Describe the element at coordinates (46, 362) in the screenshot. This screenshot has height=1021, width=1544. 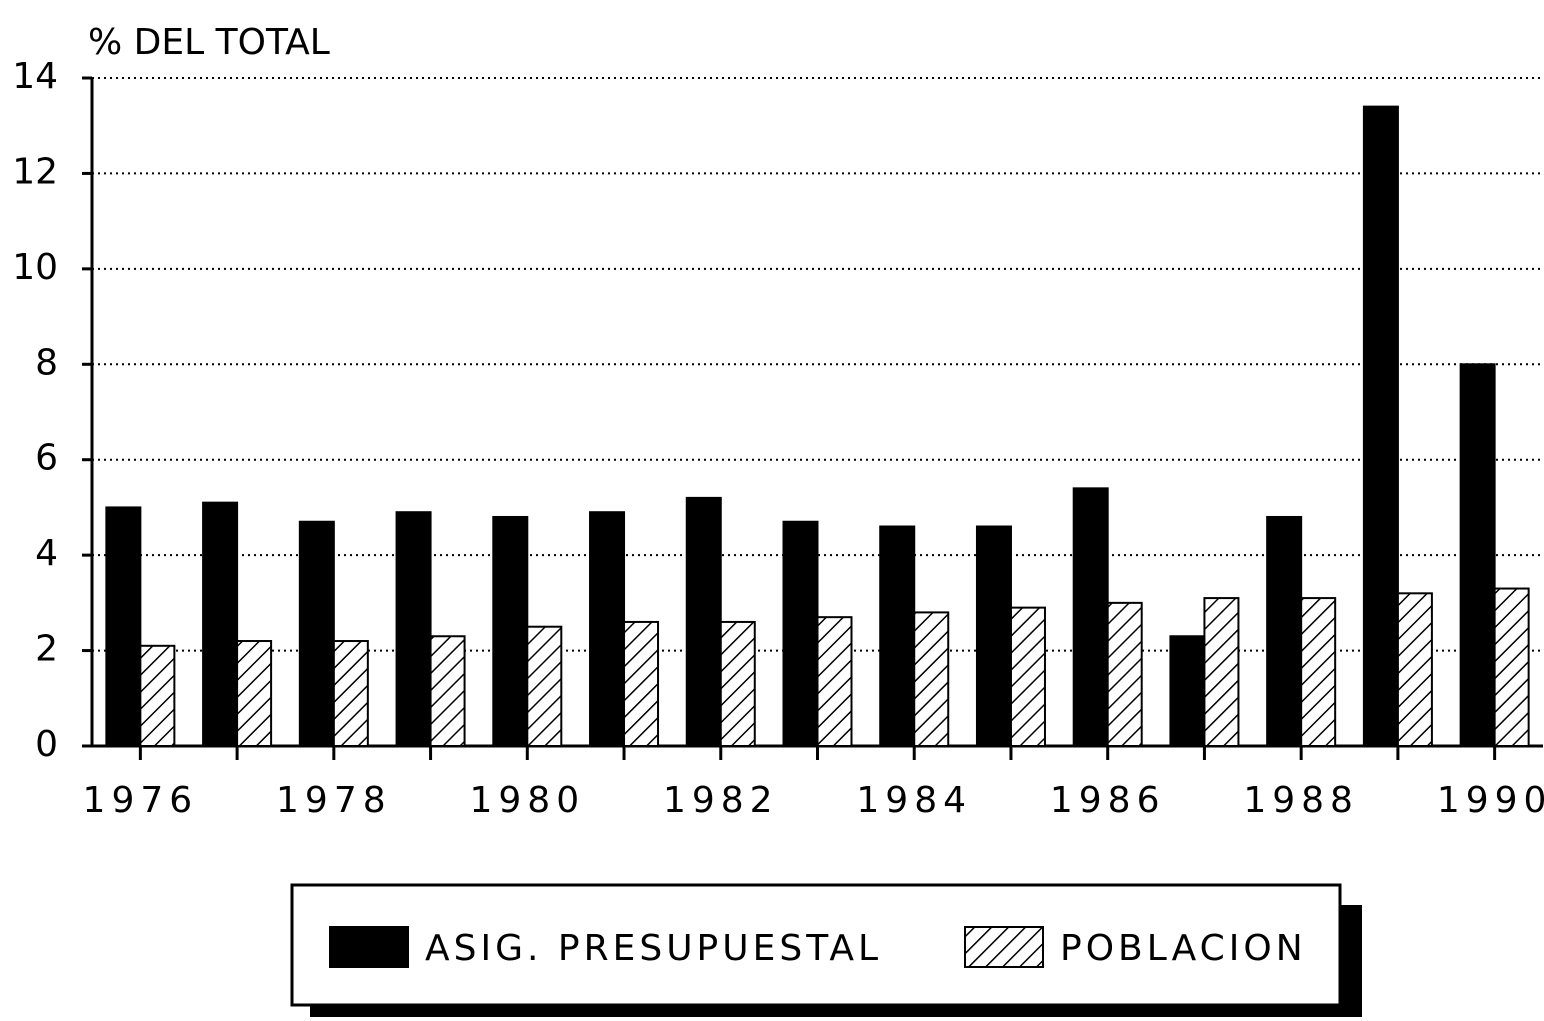
I see `y-tick-label: 8` at that location.